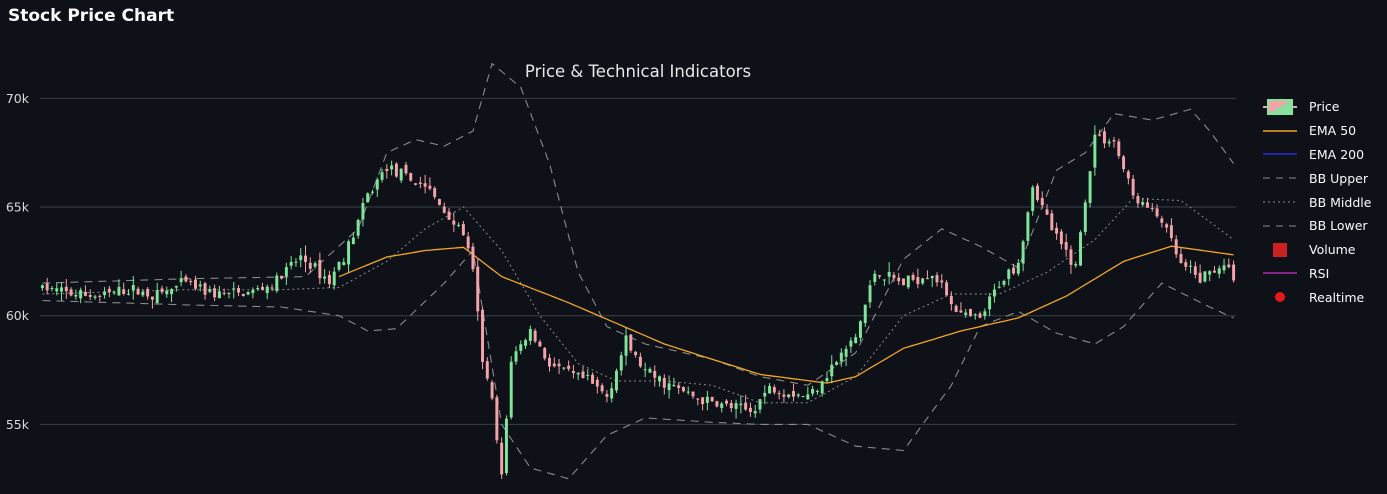 The height and width of the screenshot is (494, 1387). I want to click on legend-item-volume: Volume, so click(1324, 250).